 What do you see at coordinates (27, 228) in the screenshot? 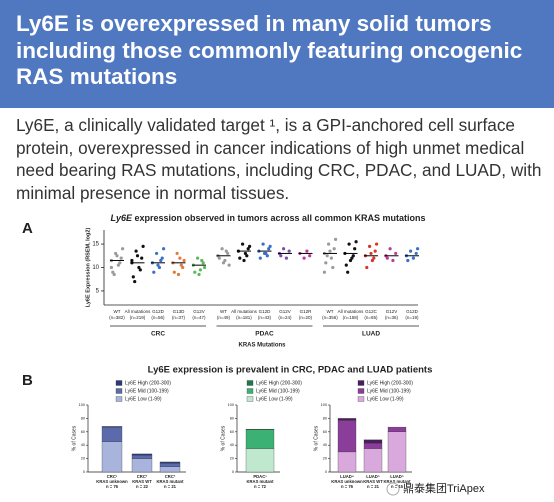
I see `panel-label: A` at bounding box center [27, 228].